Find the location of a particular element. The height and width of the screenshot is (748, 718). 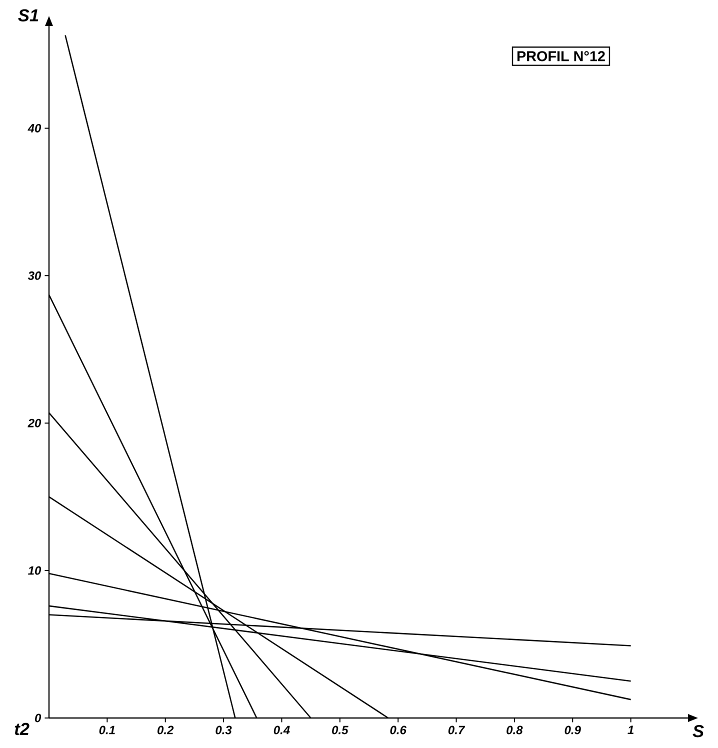

y-axis-title: S1 is located at coordinates (28, 15).